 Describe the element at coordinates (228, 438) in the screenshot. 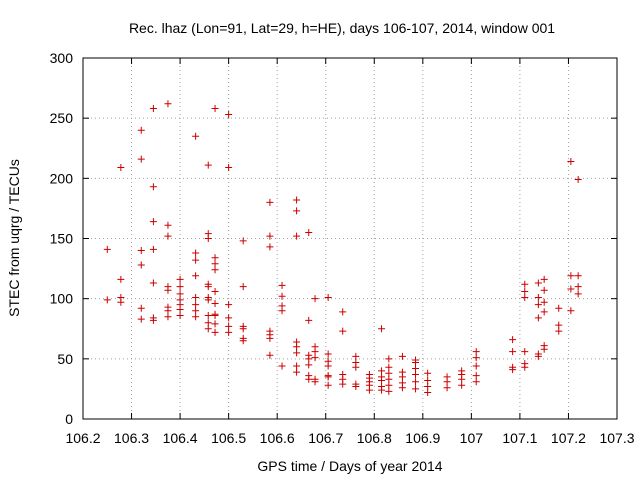

I see `x-tick-label: 106.5` at that location.